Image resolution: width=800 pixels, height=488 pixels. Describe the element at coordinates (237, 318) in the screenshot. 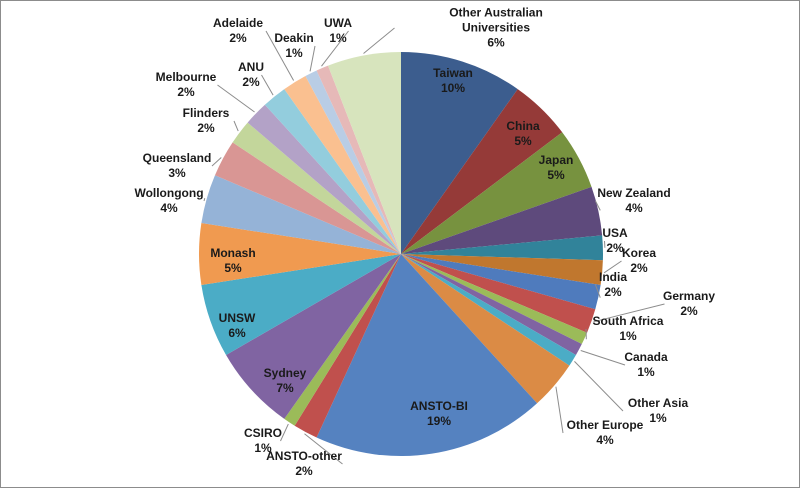

I see `data-label-name: UNSW` at that location.